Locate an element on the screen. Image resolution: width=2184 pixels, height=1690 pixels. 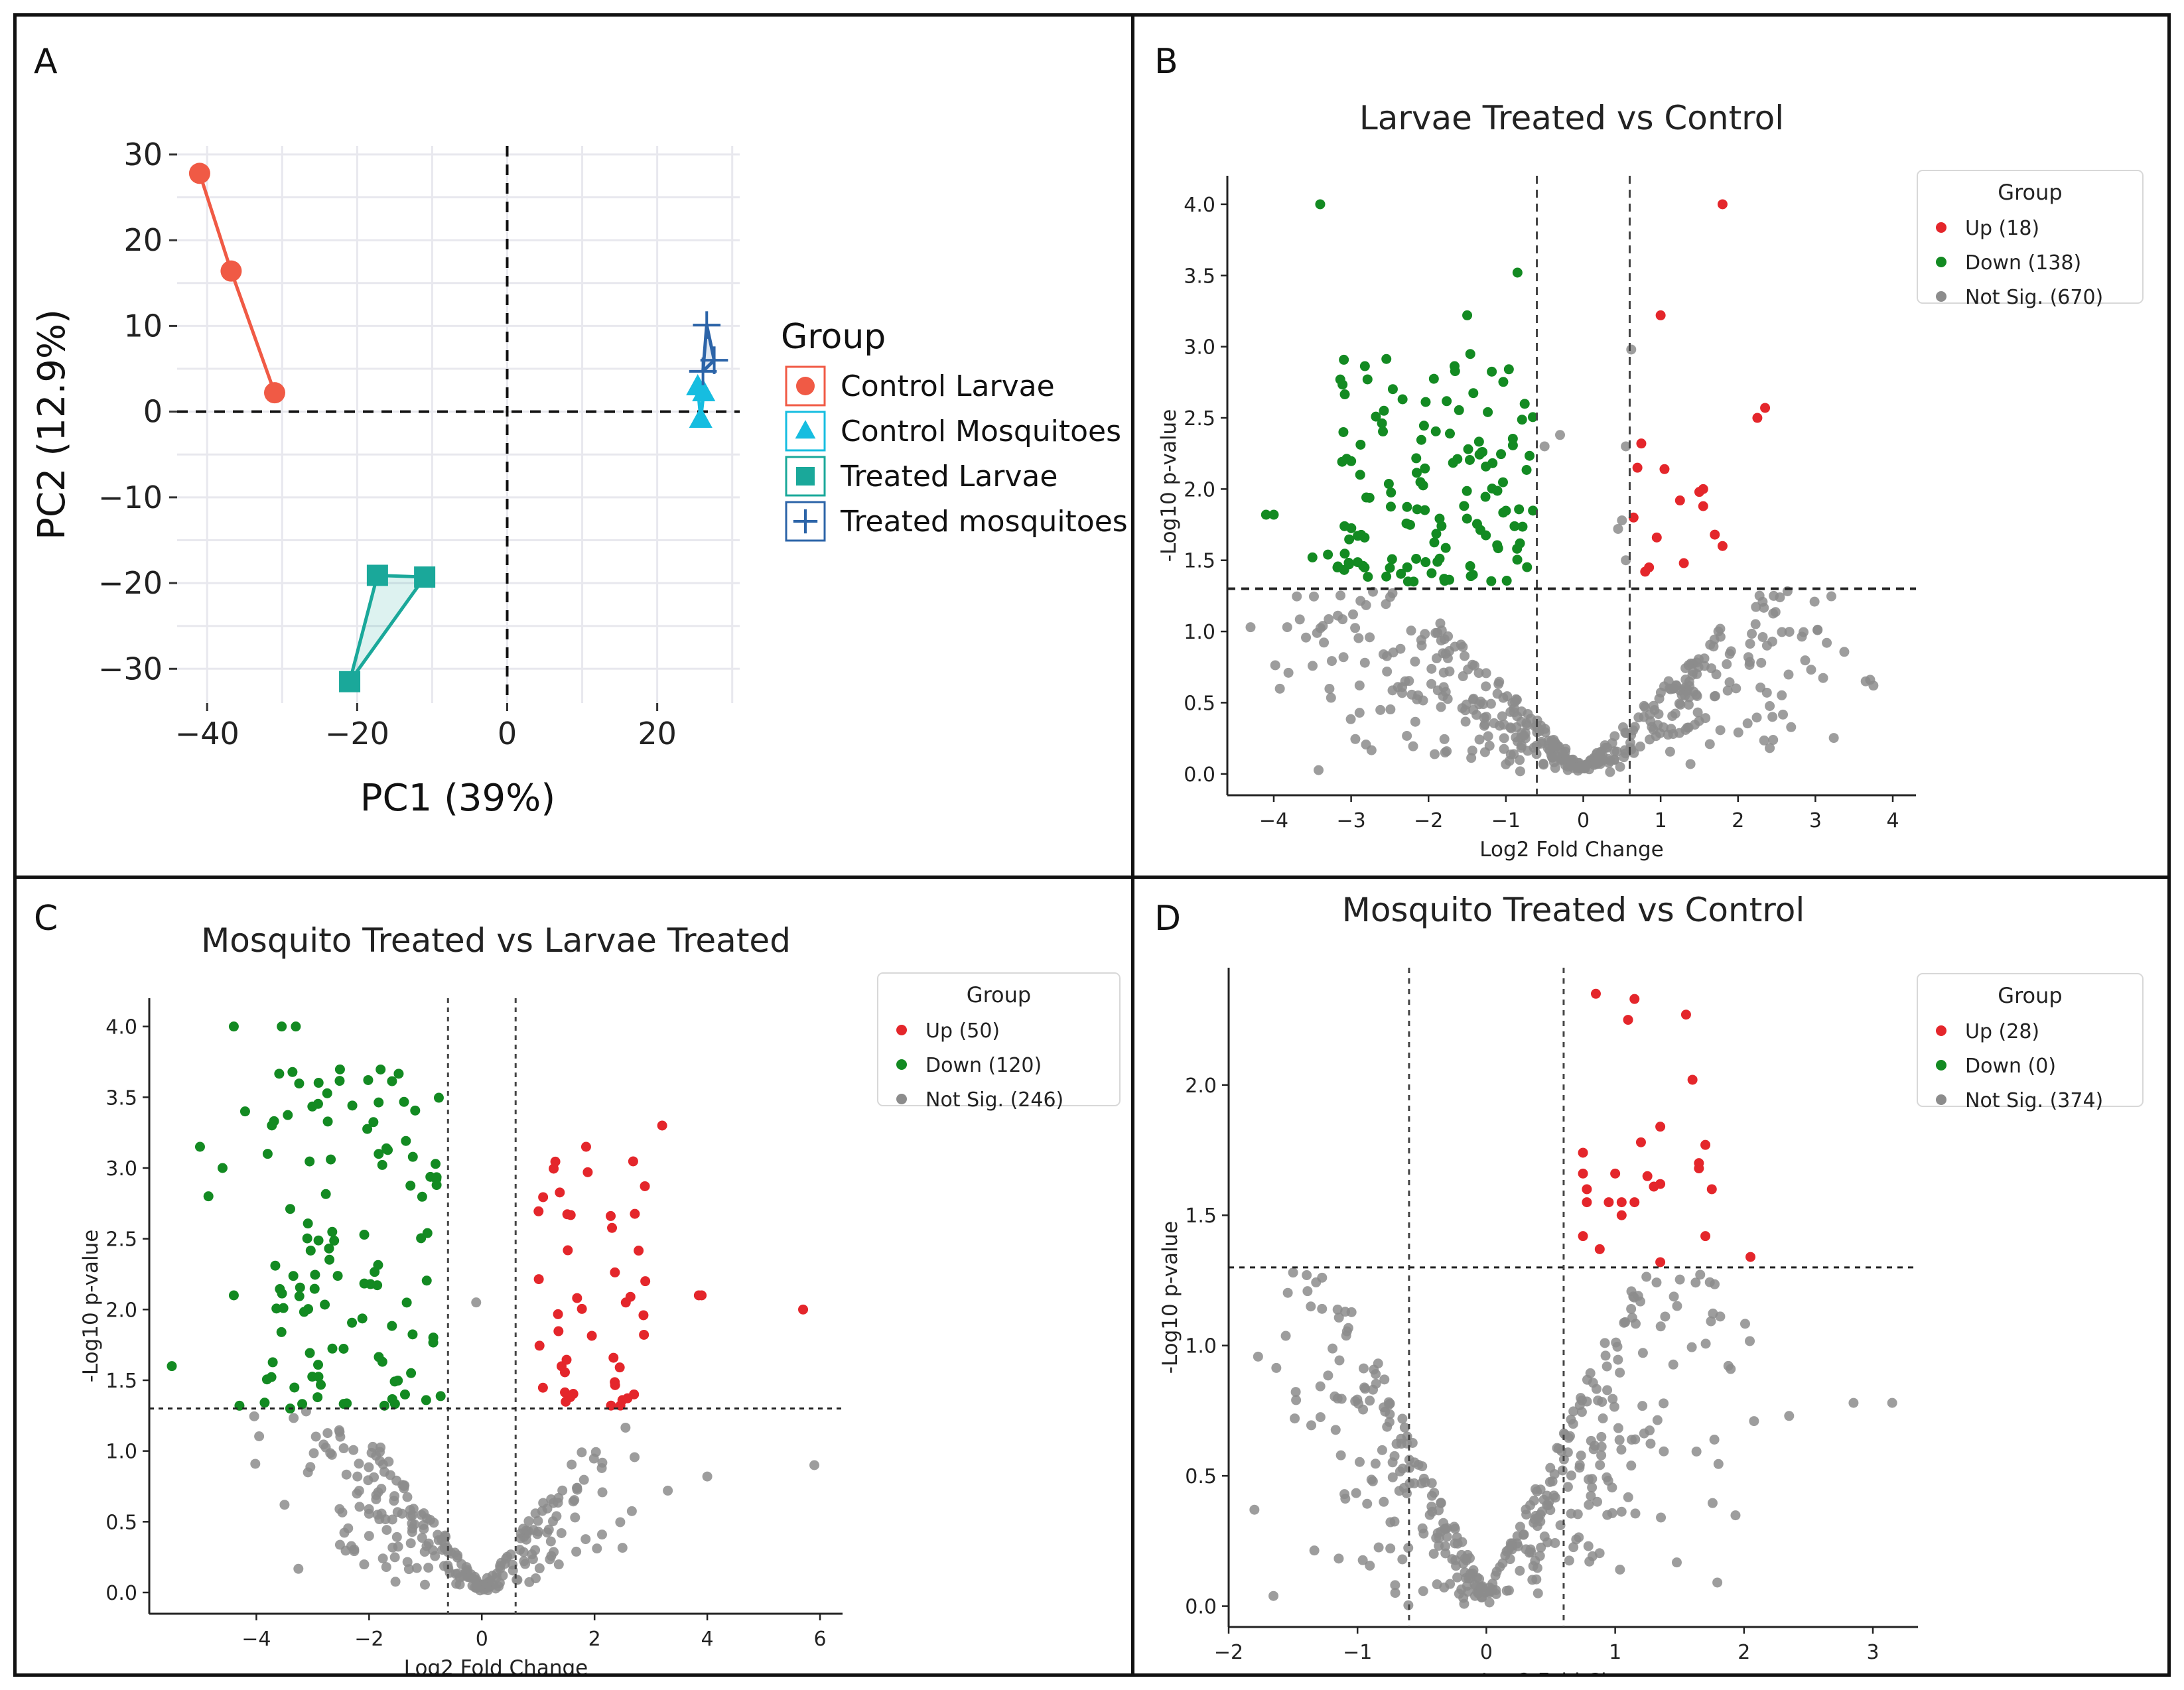
pca-point-control-larvae is located at coordinates (274, 393).